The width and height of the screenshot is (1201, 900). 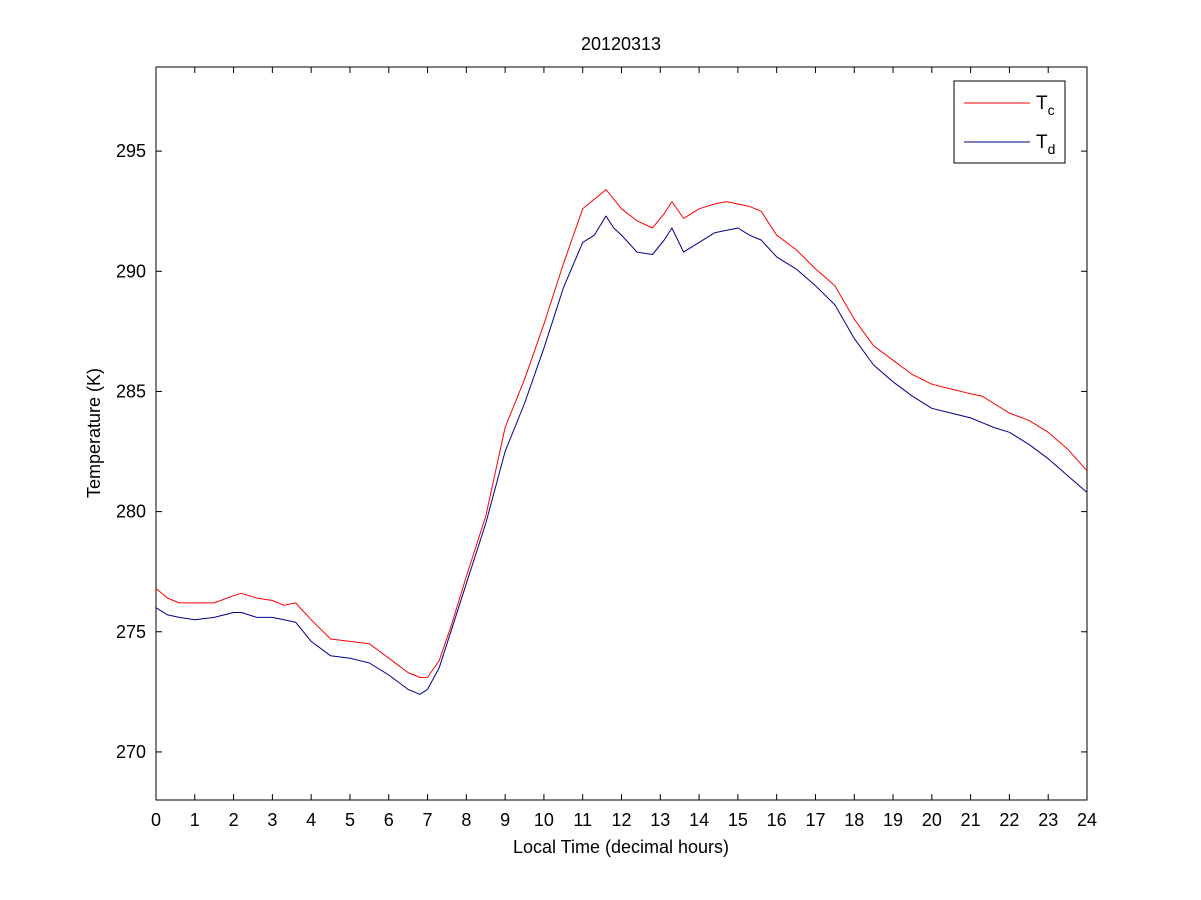 I want to click on x-tick-label: 16, so click(x=777, y=820).